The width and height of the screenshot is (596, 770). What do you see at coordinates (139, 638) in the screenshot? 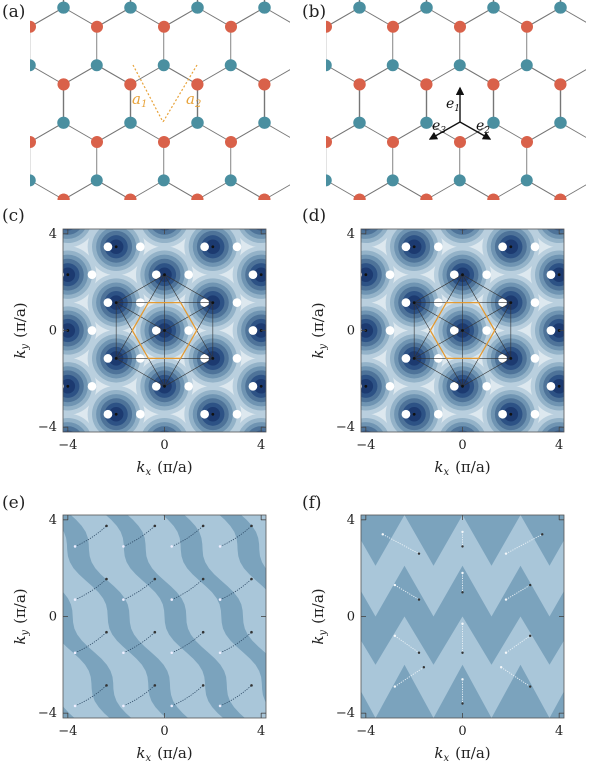
I see `heatmap-panel-e: −4 0 4 −4 0 4 kx (π/a) ky(π/a)` at bounding box center [139, 638].